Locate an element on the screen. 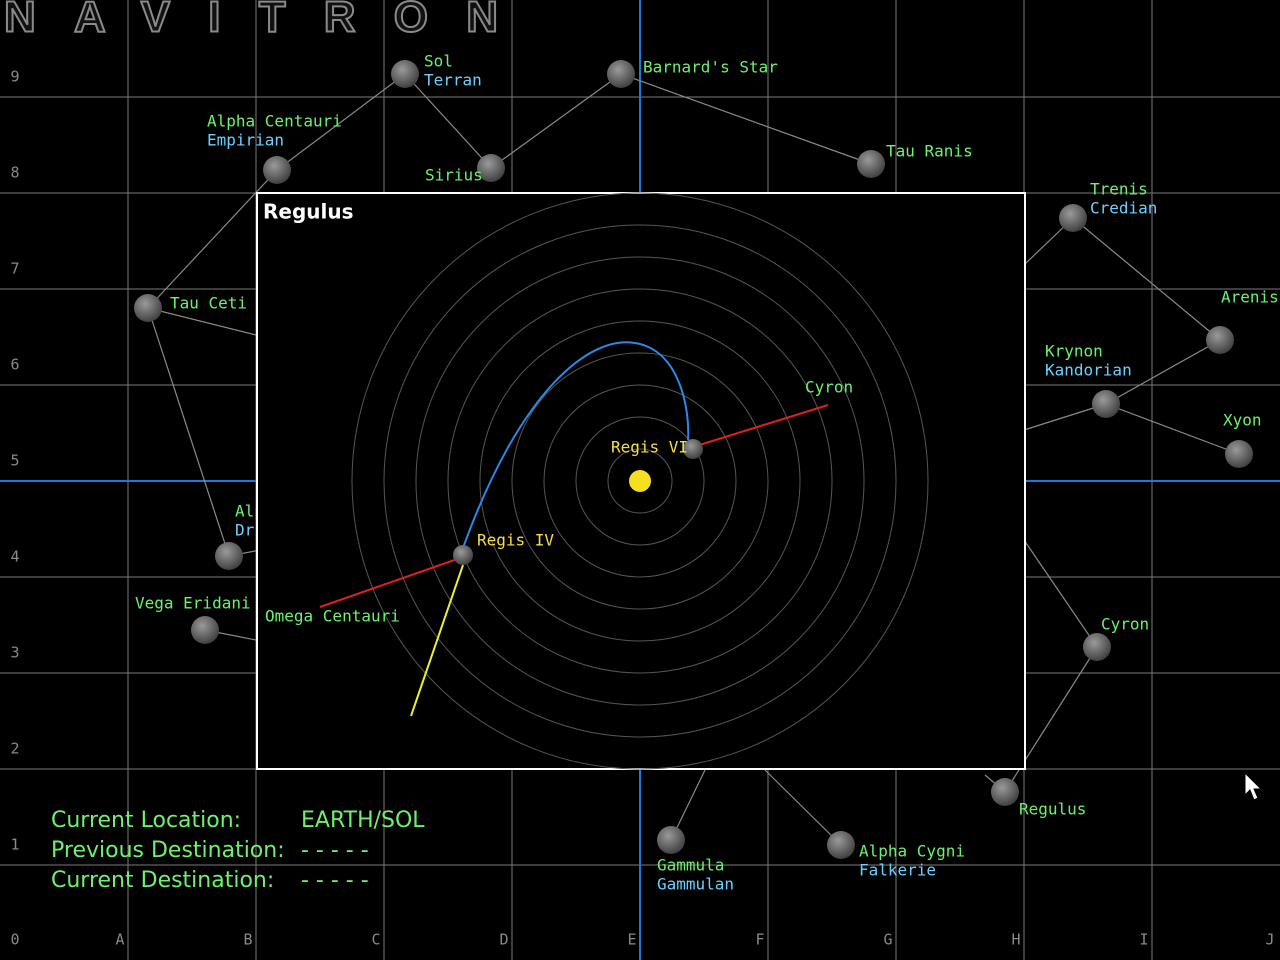  column-label: G is located at coordinates (887, 940).